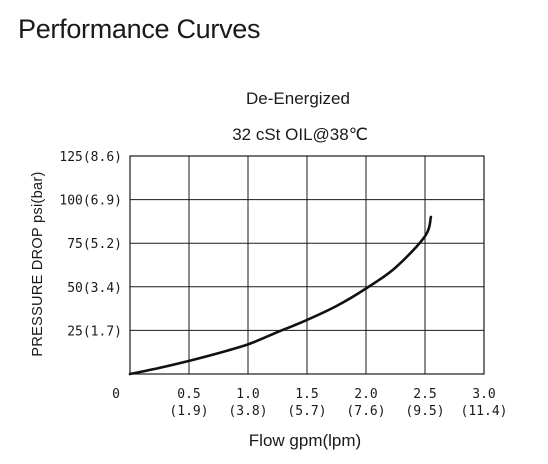  What do you see at coordinates (188, 411) in the screenshot?
I see `x-tick-sublabel: (1.9)` at bounding box center [188, 411].